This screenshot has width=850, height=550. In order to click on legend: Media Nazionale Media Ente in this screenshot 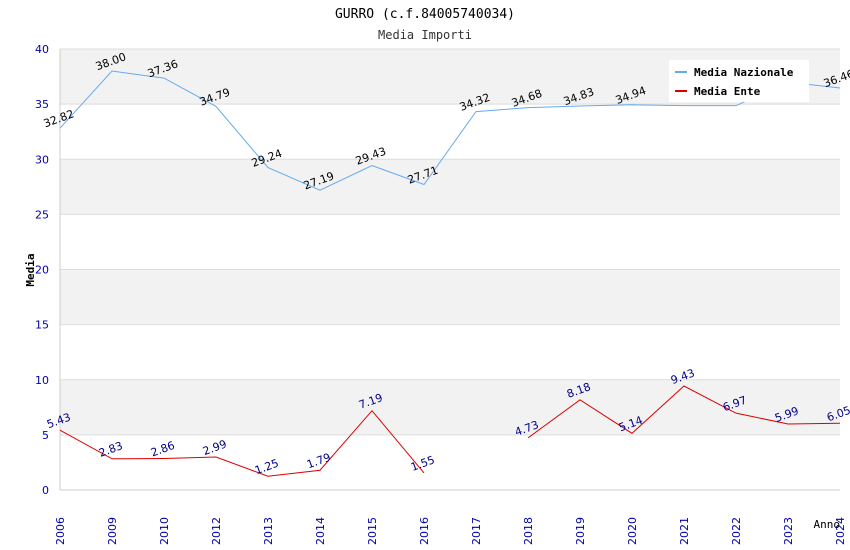, I will do `click(739, 81)`.